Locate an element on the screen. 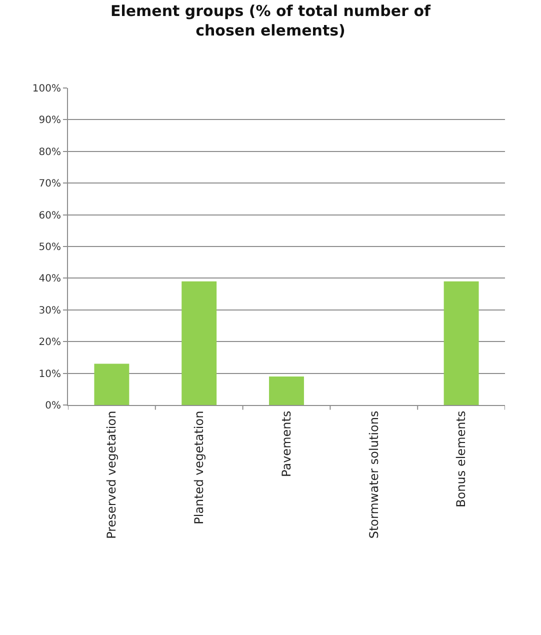  y-tick-label: 10% is located at coordinates (49, 374).